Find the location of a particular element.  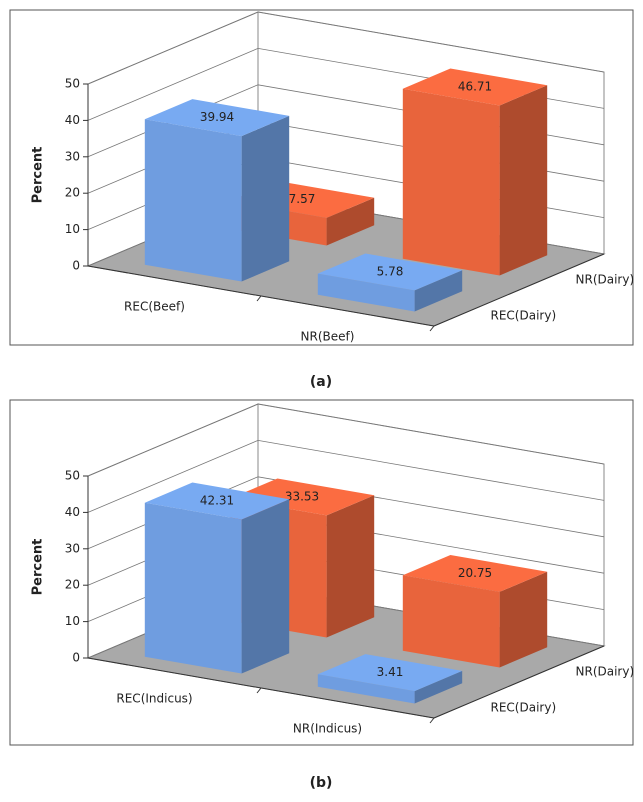

x-tick-label: NR(Indicus) is located at coordinates (327, 729).